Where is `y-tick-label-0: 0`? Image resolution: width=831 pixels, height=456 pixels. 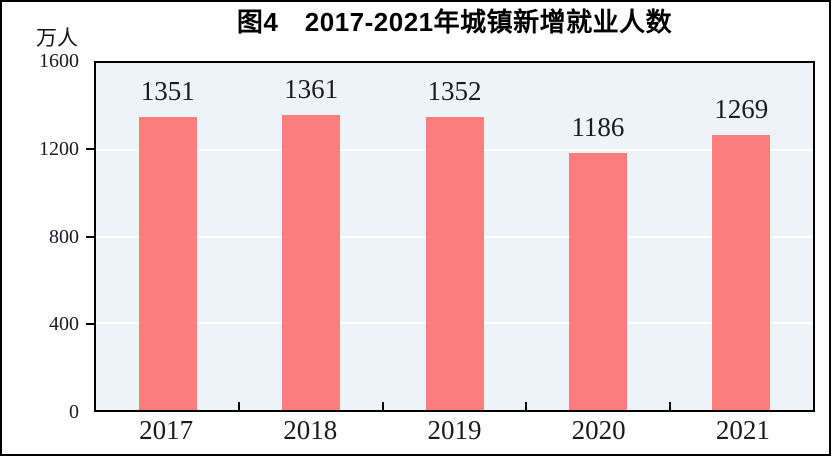
y-tick-label-0: 0 is located at coordinates (74, 412).